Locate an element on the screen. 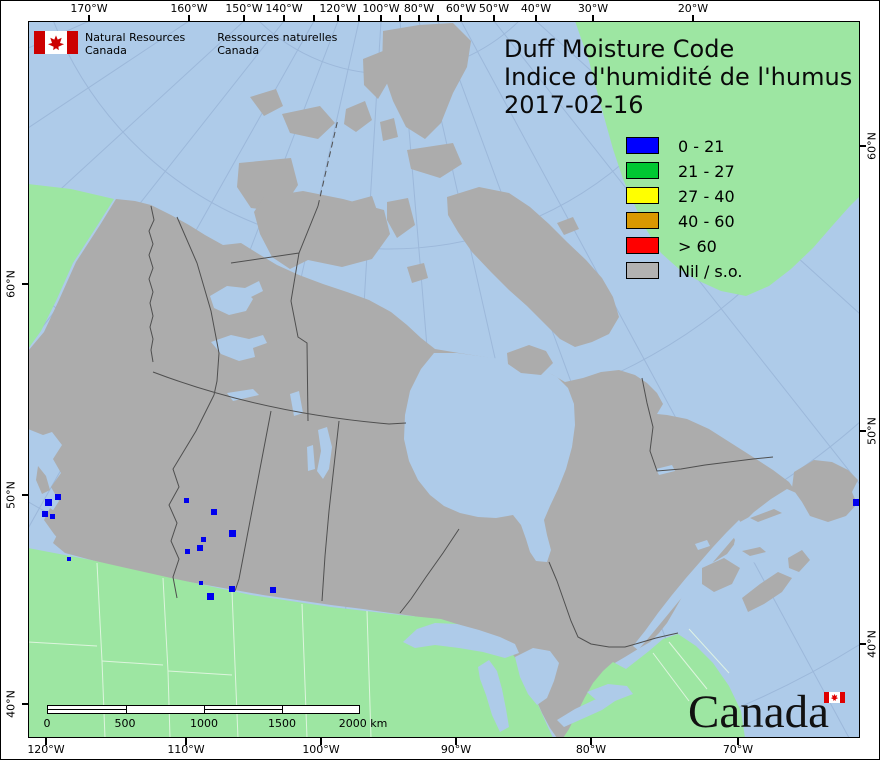 This screenshot has width=880, height=760. title-en: Duff Moisture Code is located at coordinates (619, 49).